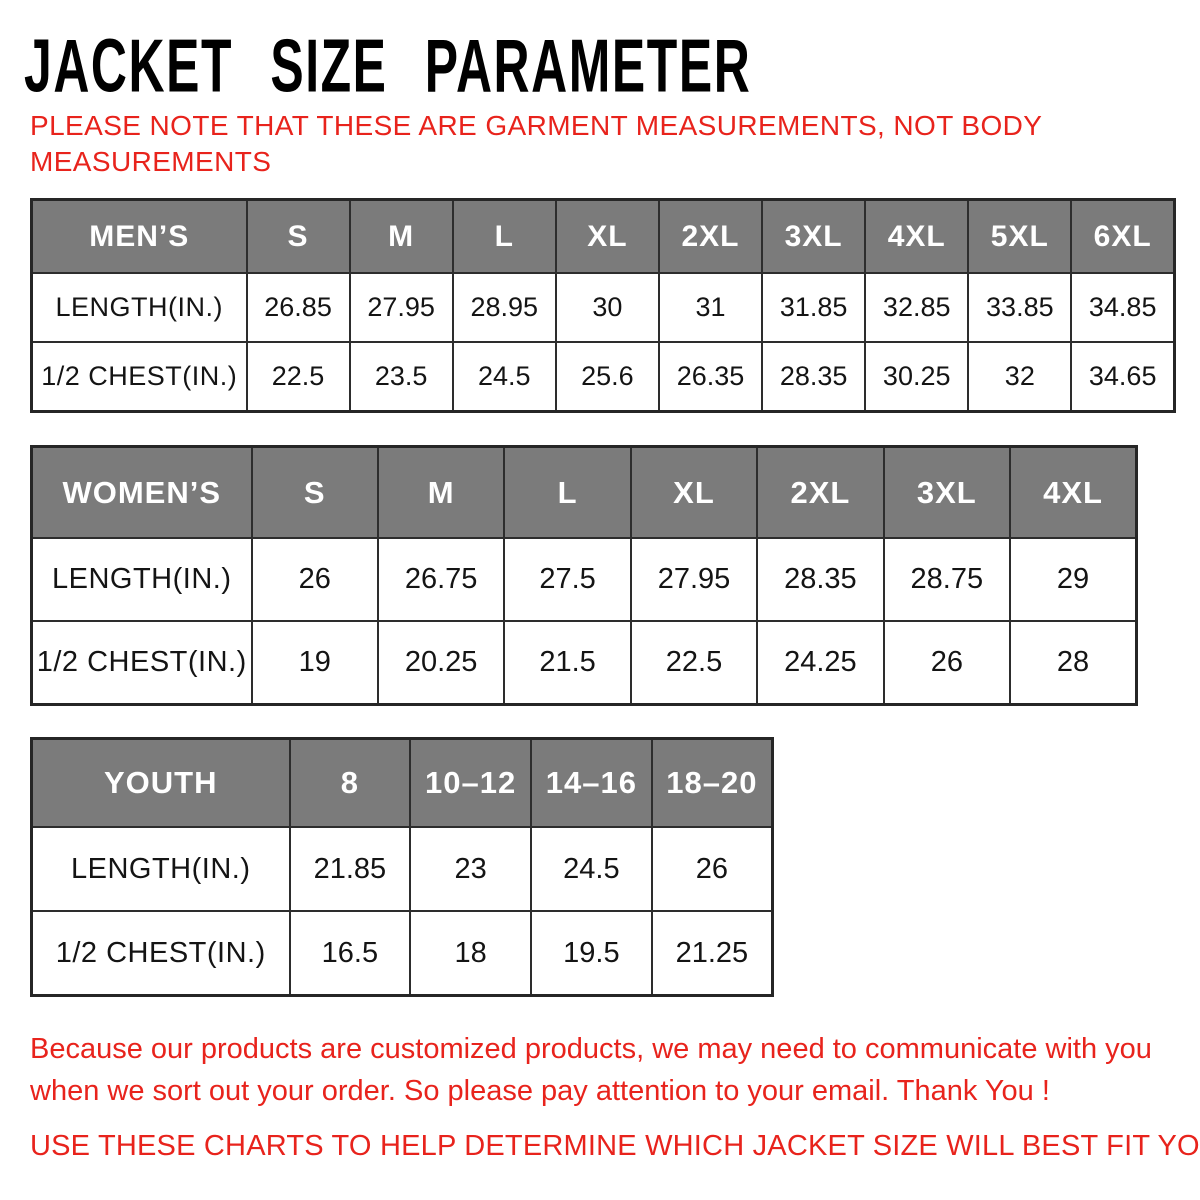 Image resolution: width=1200 pixels, height=1200 pixels. Describe the element at coordinates (917, 377) in the screenshot. I see `mens-measurement-value: 30.25` at that location.